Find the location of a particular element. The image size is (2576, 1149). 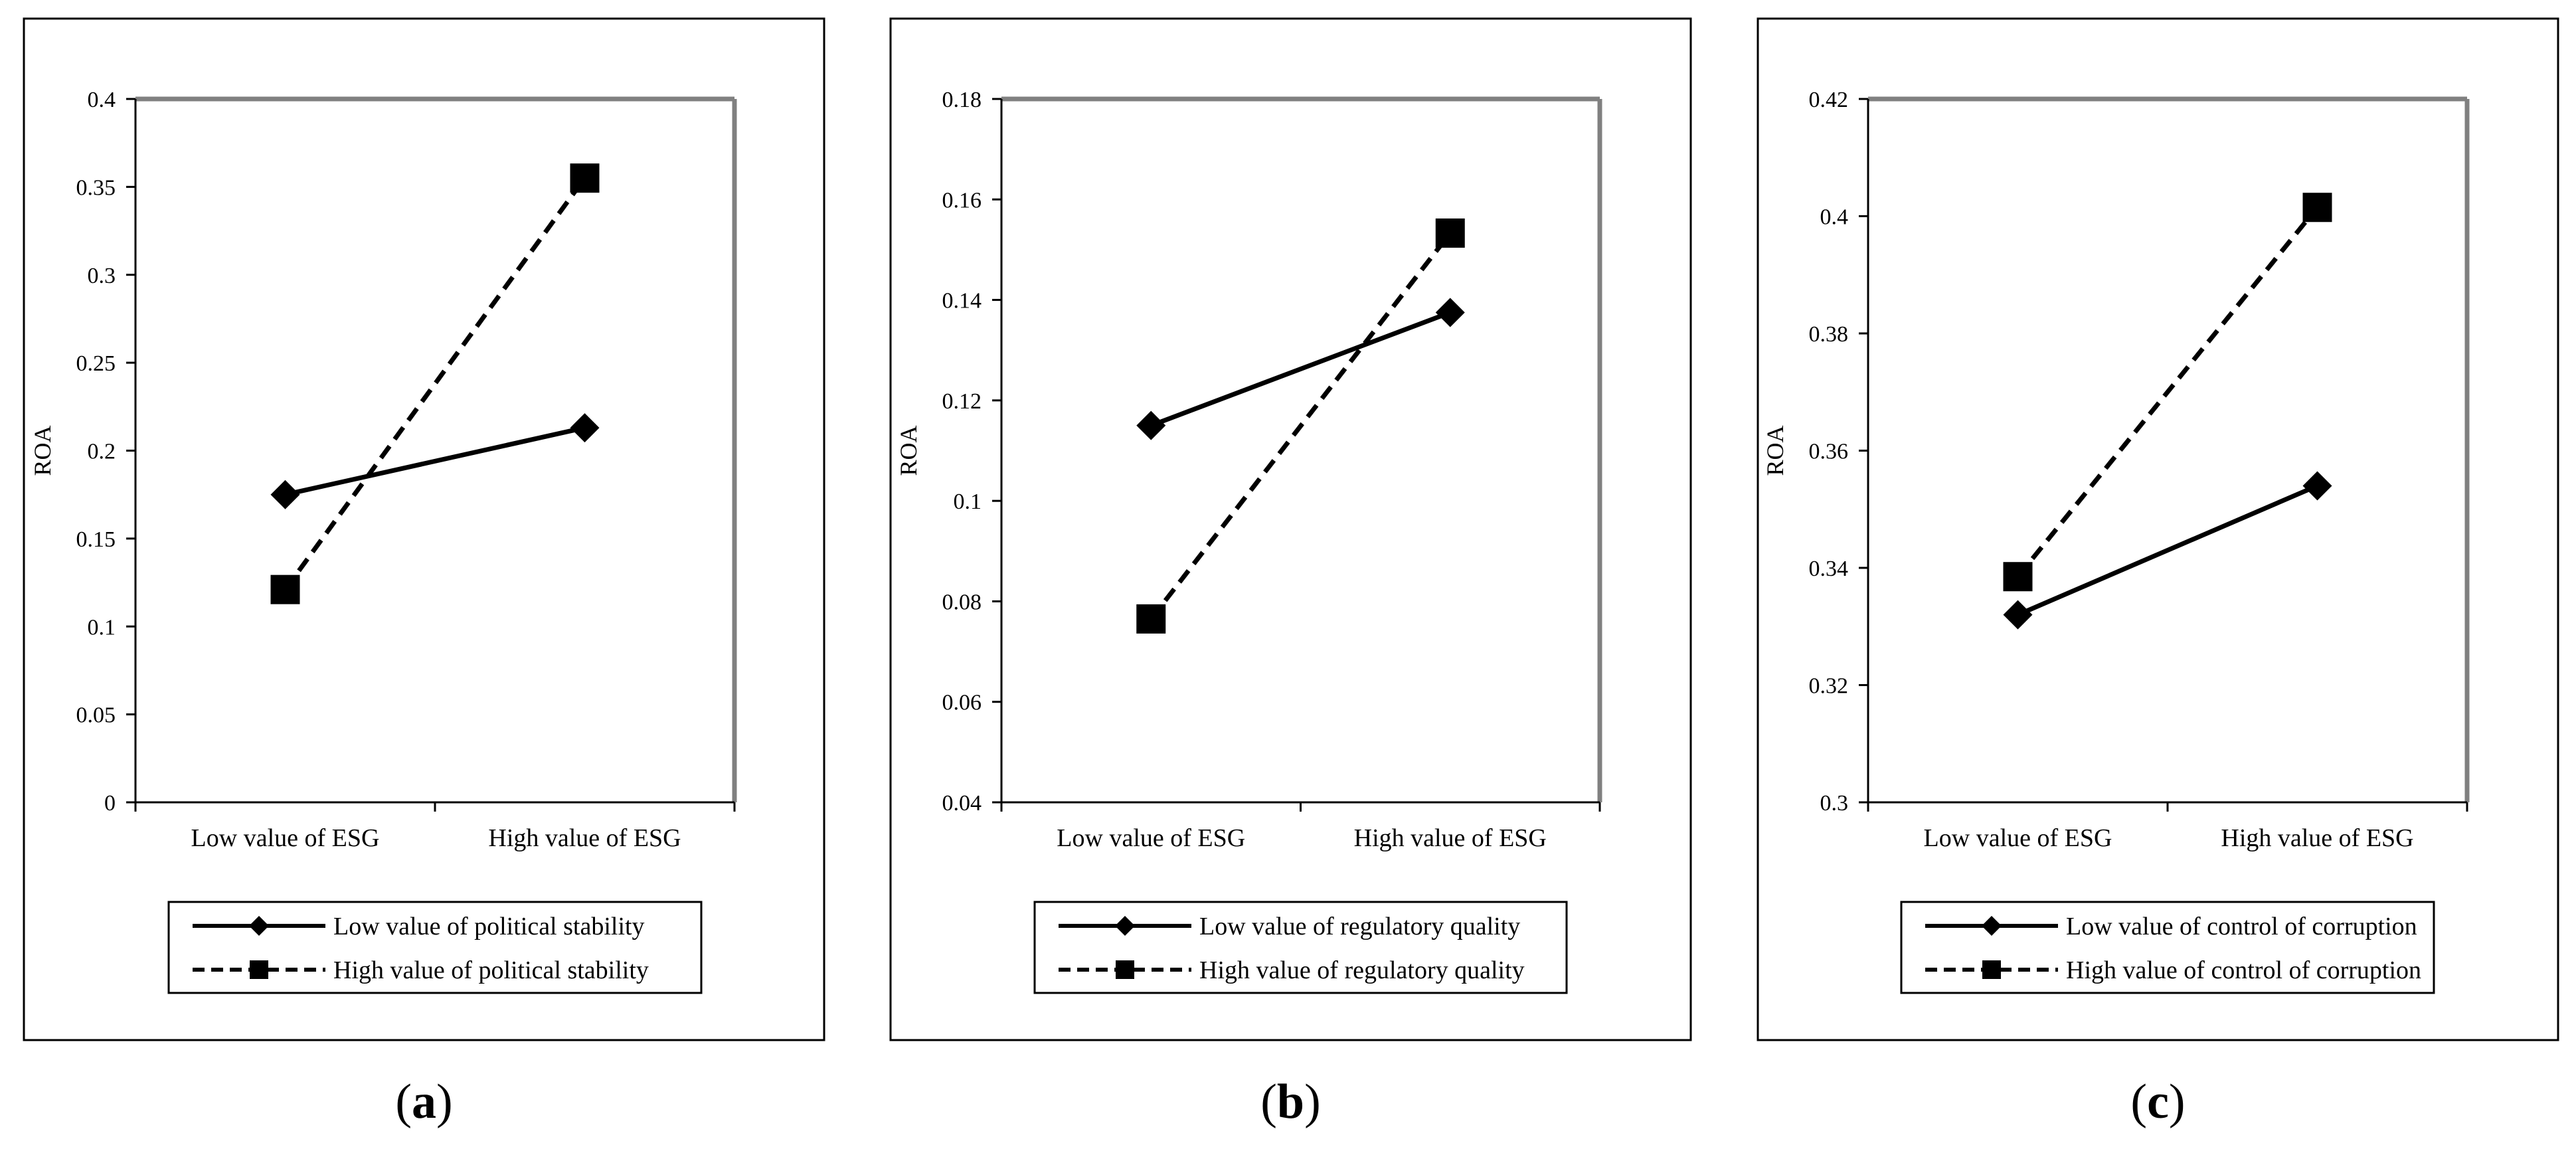

y-tick-label: 0.16 is located at coordinates (962, 200).